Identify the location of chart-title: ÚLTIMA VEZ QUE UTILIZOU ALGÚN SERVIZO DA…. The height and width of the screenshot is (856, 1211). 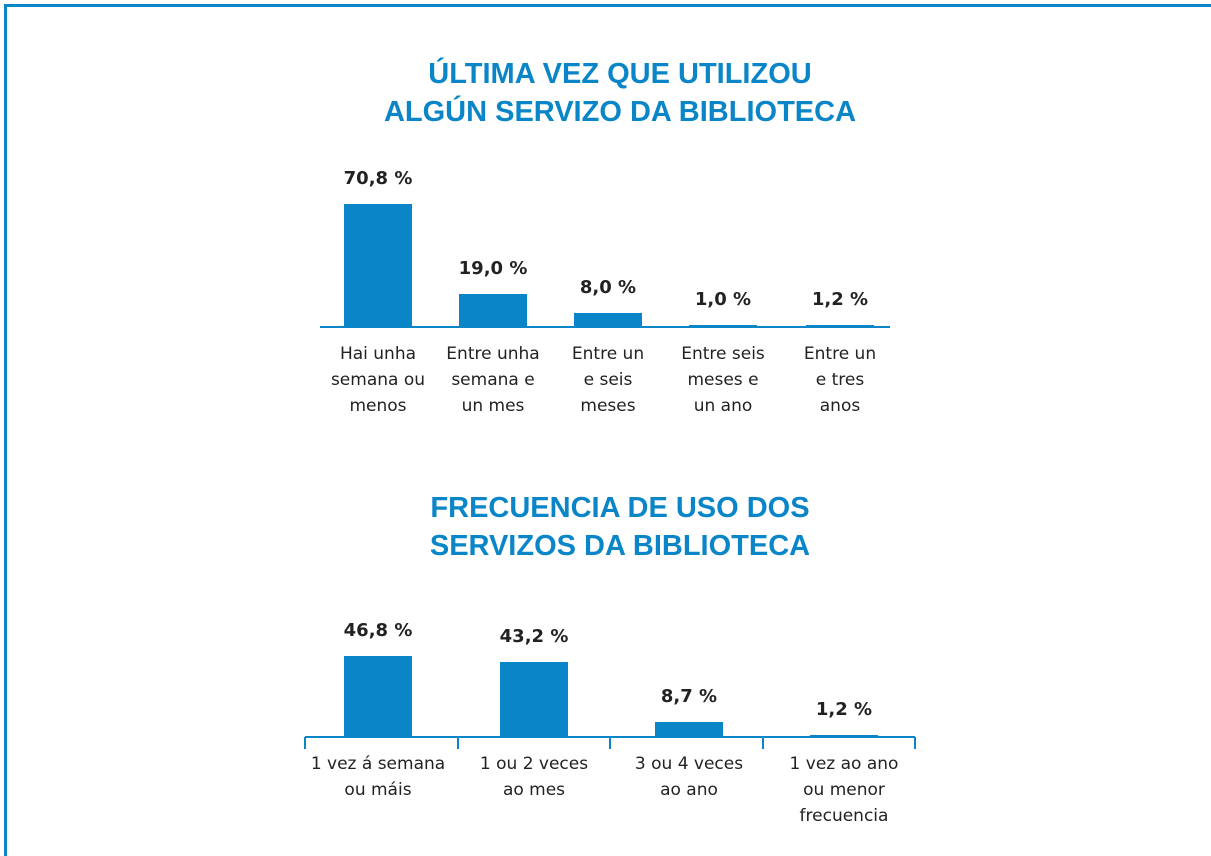
(620, 93).